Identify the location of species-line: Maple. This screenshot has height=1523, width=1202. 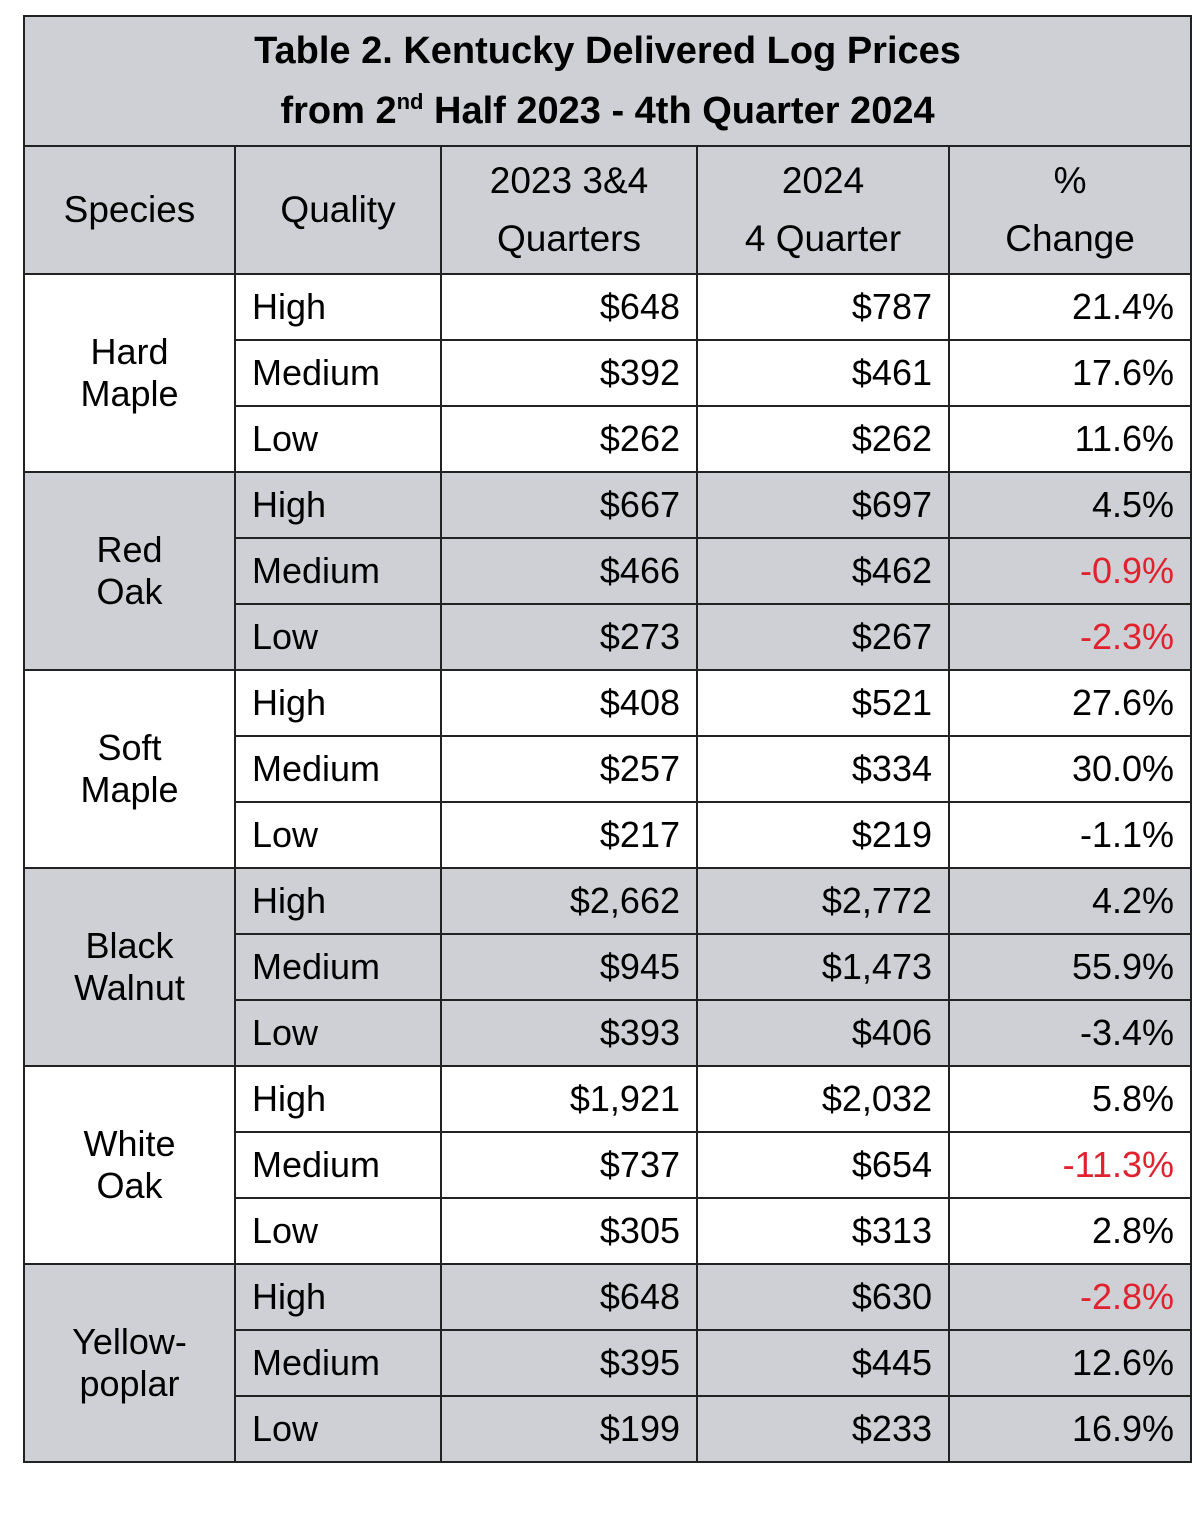
(129, 393).